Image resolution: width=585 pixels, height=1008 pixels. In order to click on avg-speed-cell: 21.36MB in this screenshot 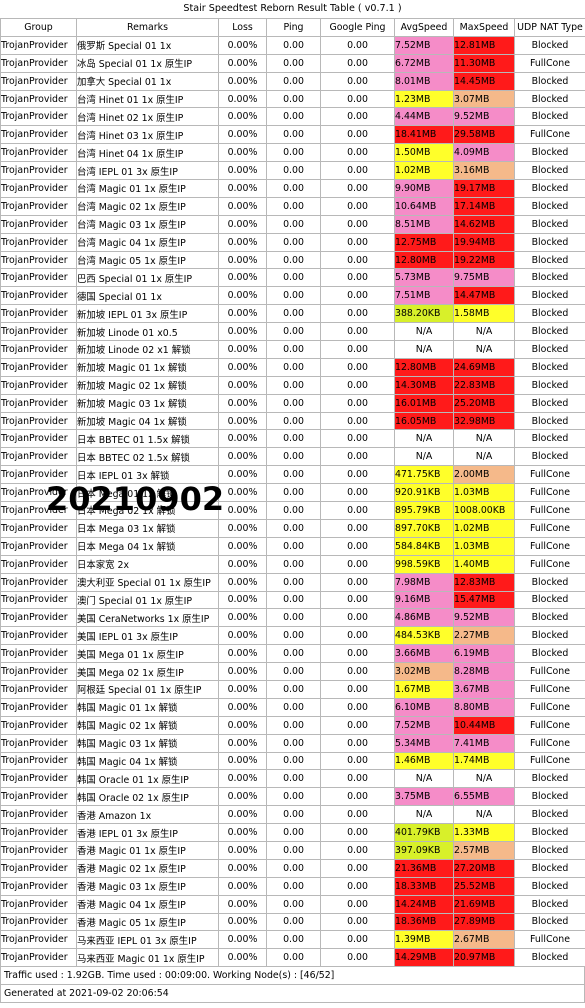, I will do `click(424, 868)`.